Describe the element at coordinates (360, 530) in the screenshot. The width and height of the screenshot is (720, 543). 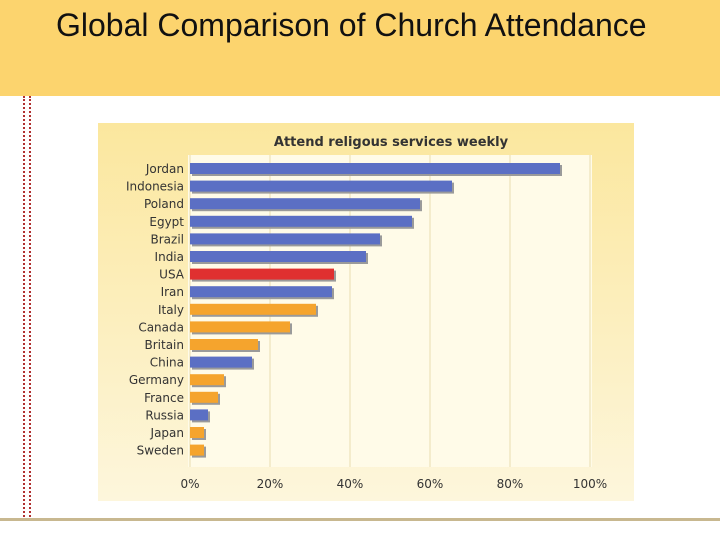
I see `slide-footer-band` at that location.